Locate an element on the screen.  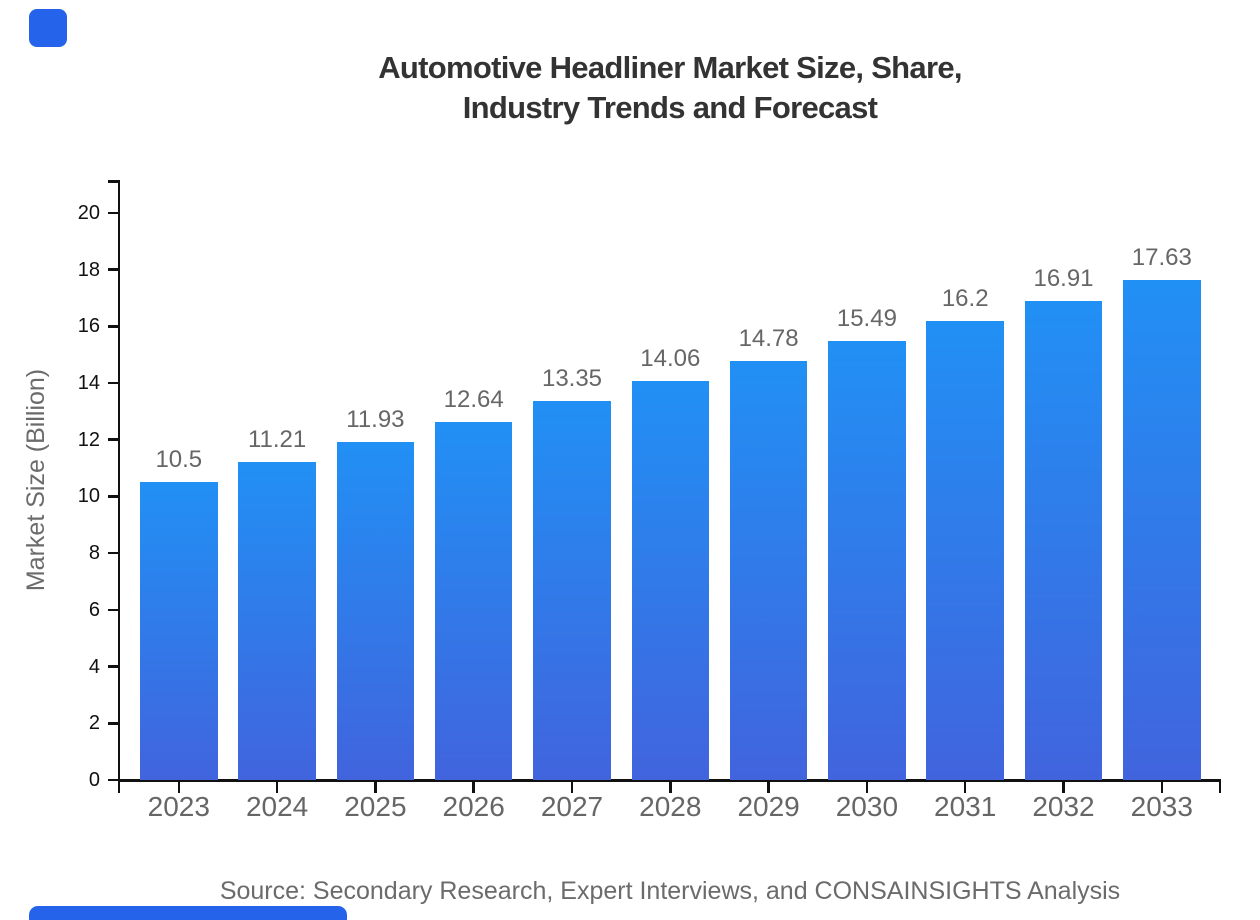
y-tick-label: 20 is located at coordinates (88, 212).